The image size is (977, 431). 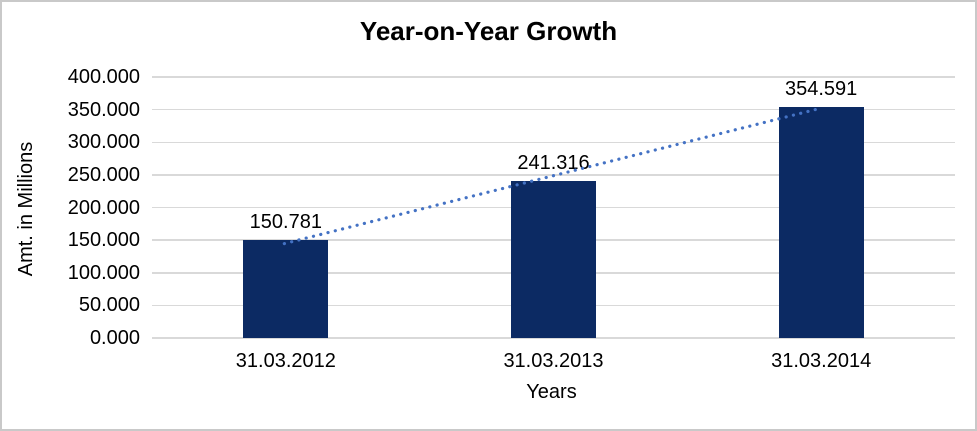 I want to click on bar-value-label: 241.316, so click(x=553, y=162).